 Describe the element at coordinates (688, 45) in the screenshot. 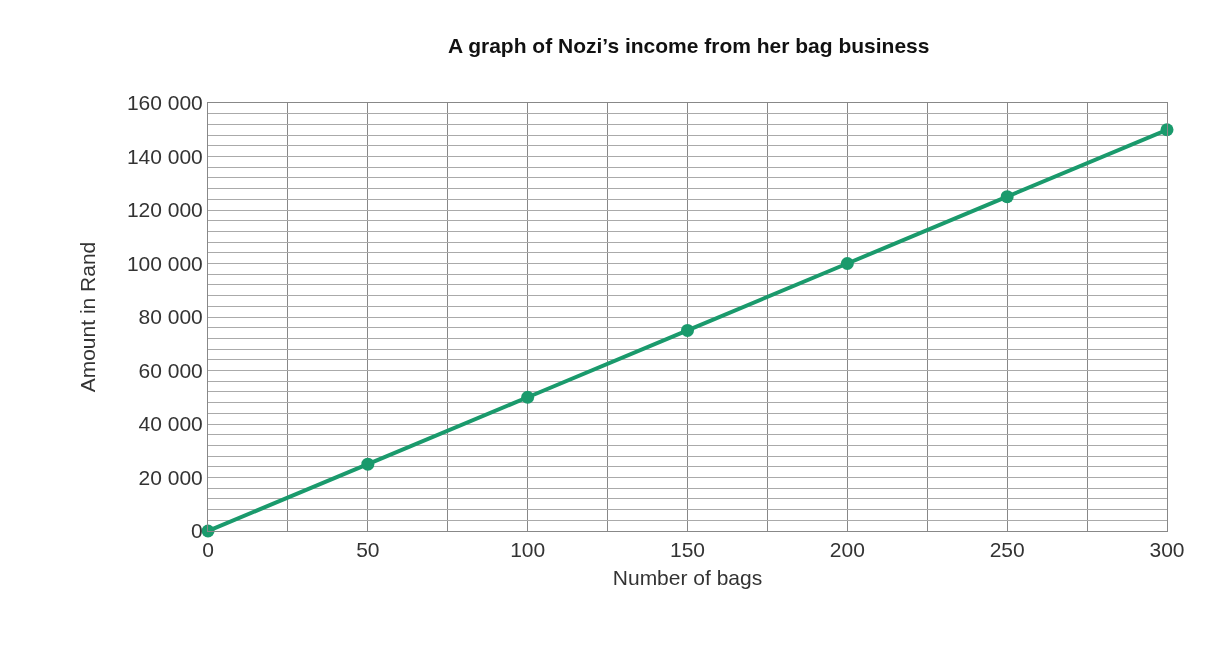

I see `chart-title: A graph of Nozi’s income from her bag business` at that location.